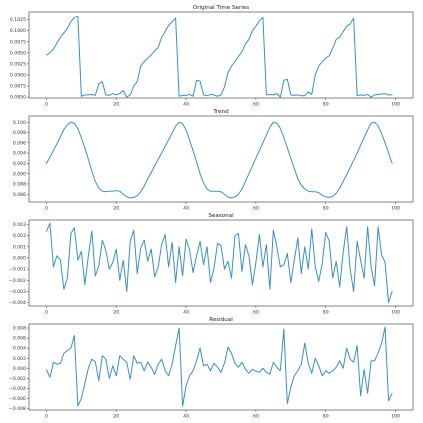 The image size is (423, 423). I want to click on seasonal-ytick-label: 0.003, so click(19, 225).